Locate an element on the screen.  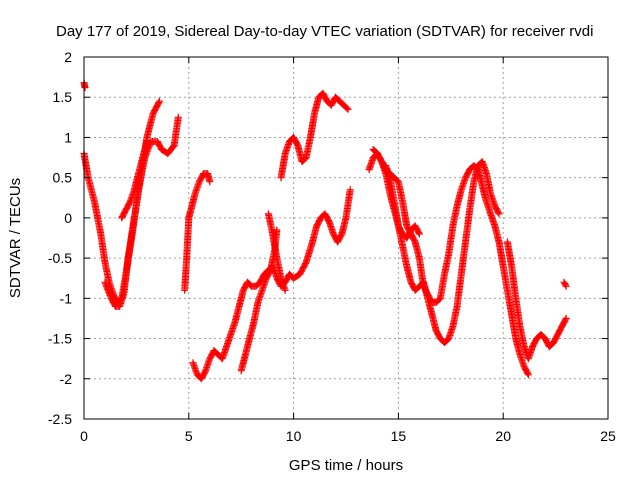
series-s14 is located at coordinates (565, 284).